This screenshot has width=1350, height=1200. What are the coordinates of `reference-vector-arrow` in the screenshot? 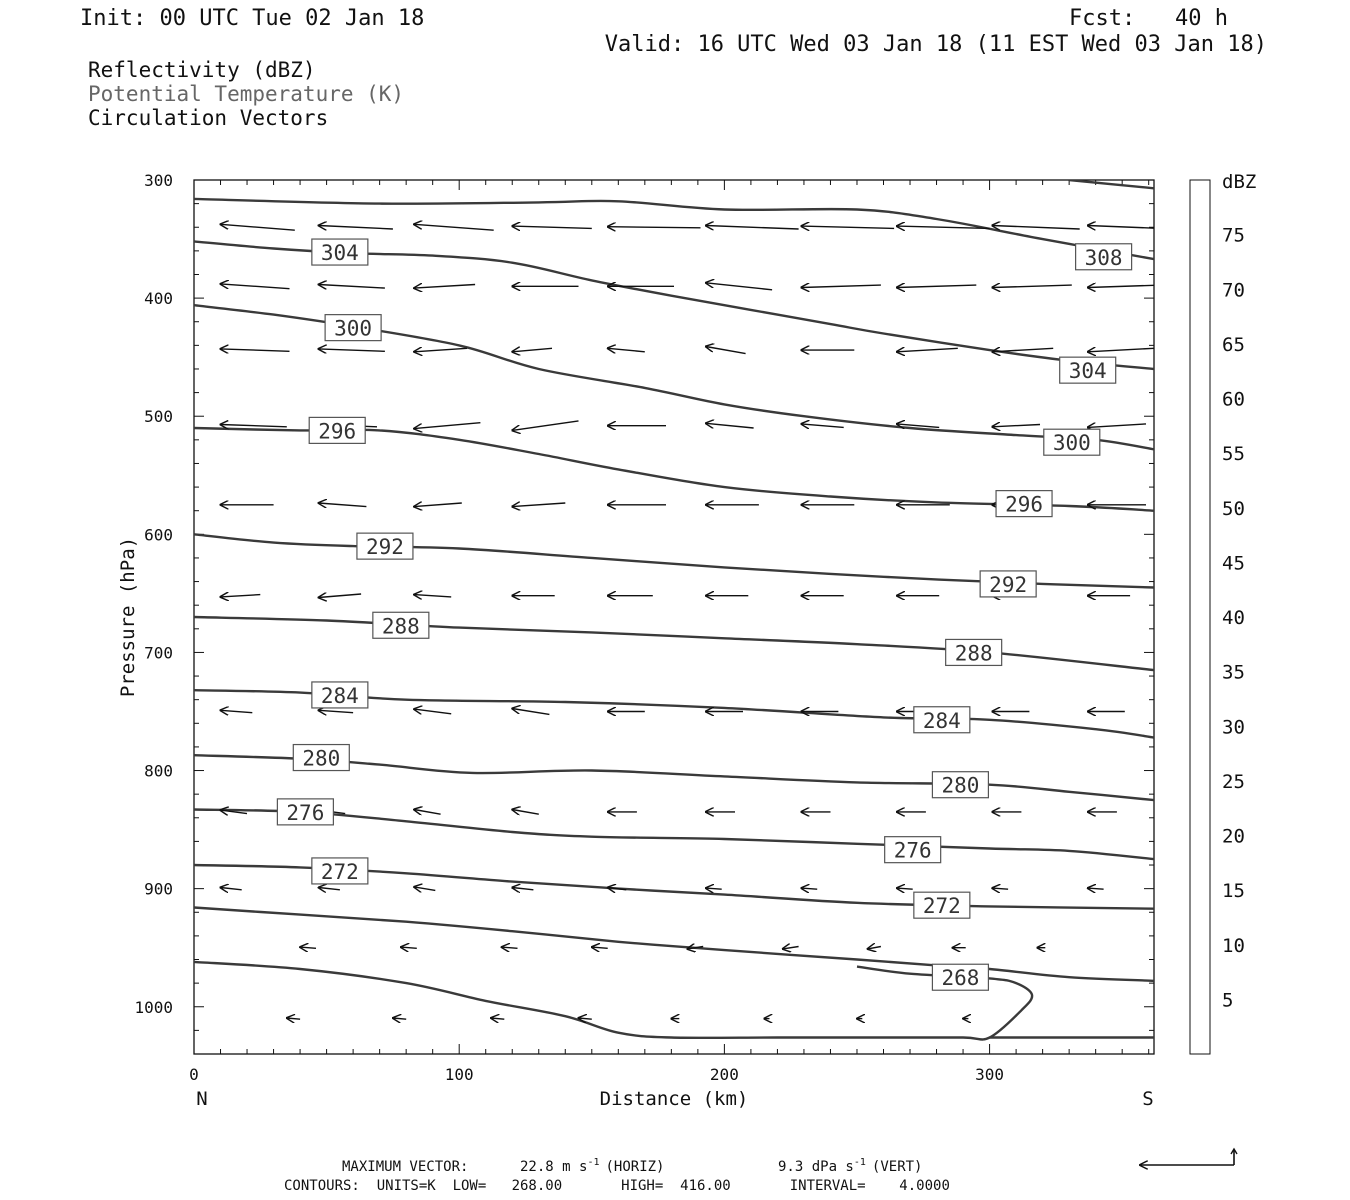 It's located at (1189, 1156).